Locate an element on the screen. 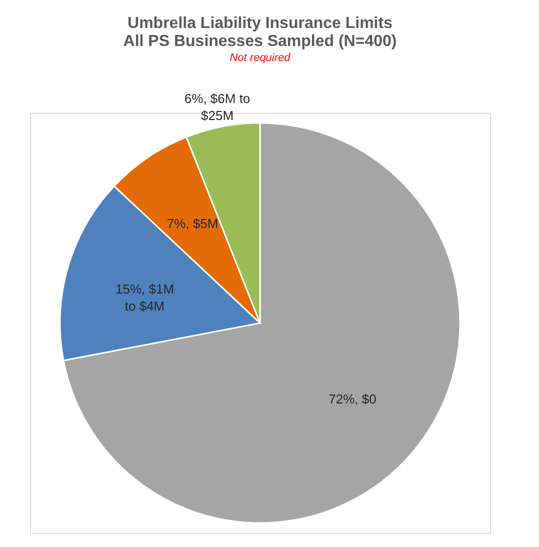 The image size is (539, 547). slice-label: 15%, $1M to $4M is located at coordinates (144, 298).